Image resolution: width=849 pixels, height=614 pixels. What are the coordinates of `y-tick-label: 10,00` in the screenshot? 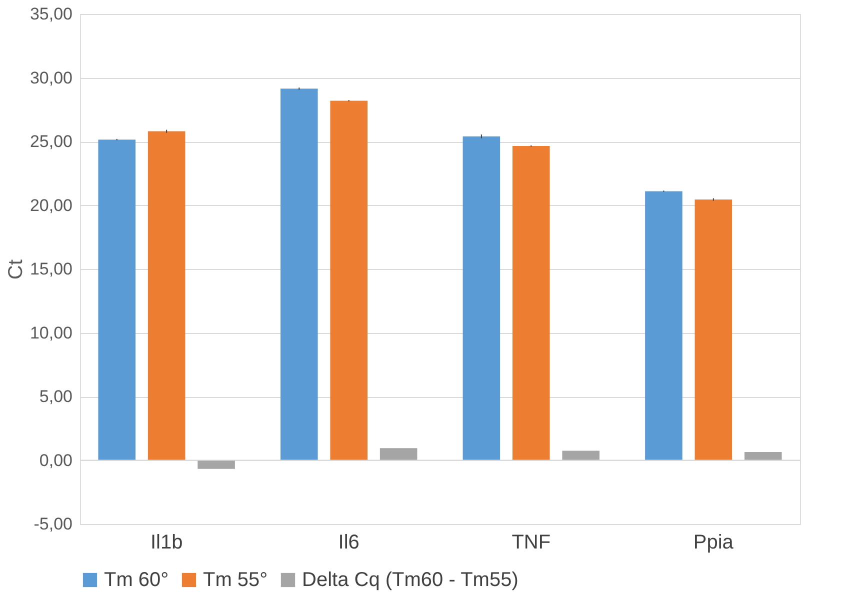 It's located at (51, 332).